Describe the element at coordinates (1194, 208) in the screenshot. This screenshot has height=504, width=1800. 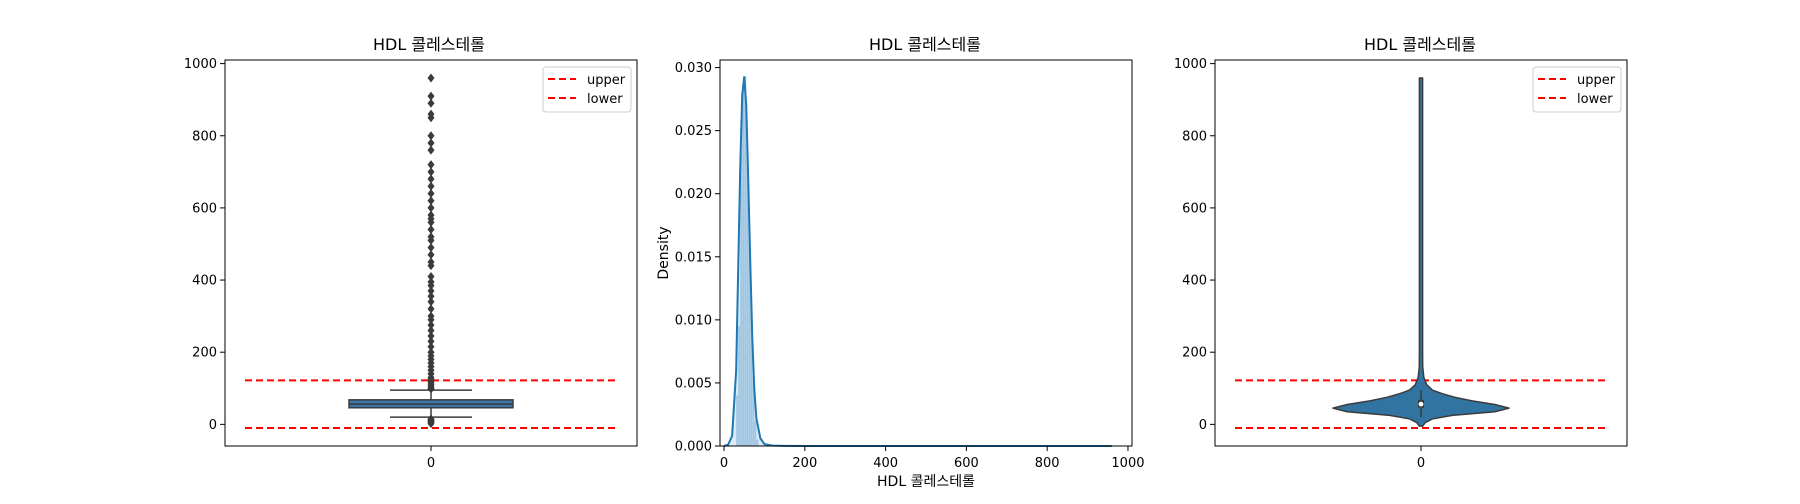
I see `violin-ytick-label: 600` at that location.